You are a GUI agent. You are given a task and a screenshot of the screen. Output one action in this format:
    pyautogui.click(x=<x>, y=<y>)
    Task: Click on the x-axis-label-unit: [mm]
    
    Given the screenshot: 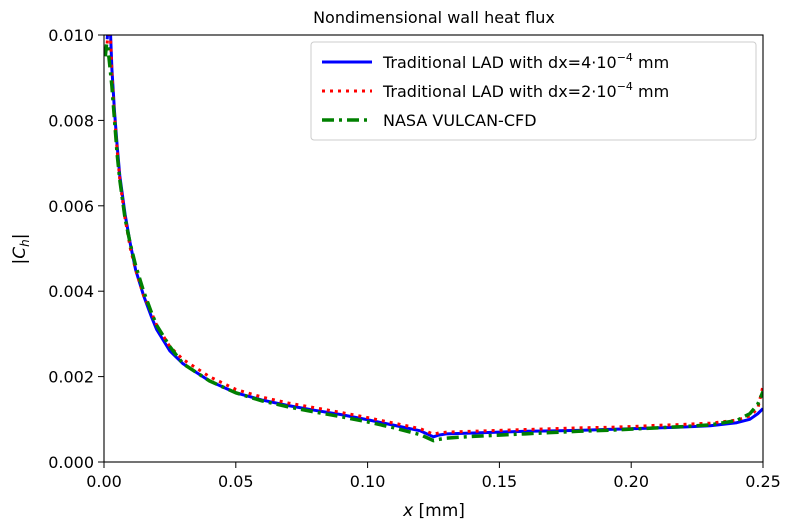 What is the action you would take?
    pyautogui.click(x=442, y=511)
    